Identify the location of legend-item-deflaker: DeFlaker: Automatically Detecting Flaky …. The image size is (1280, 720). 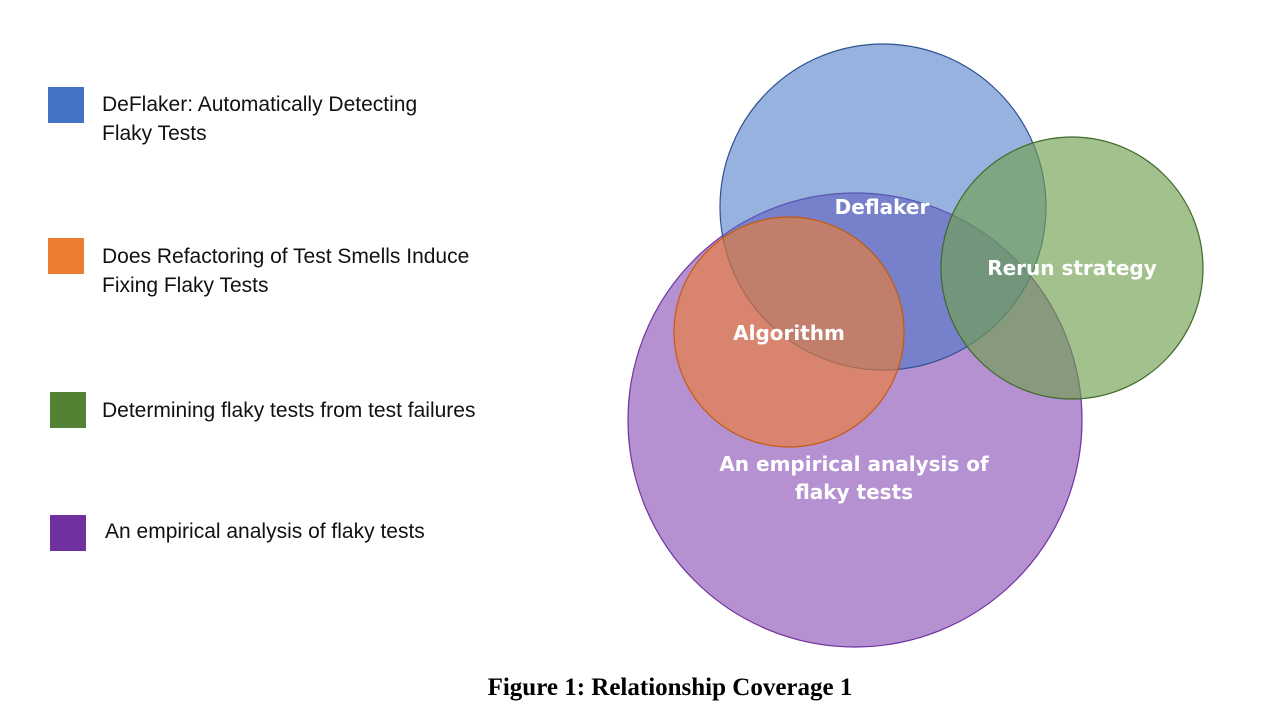
(290, 117).